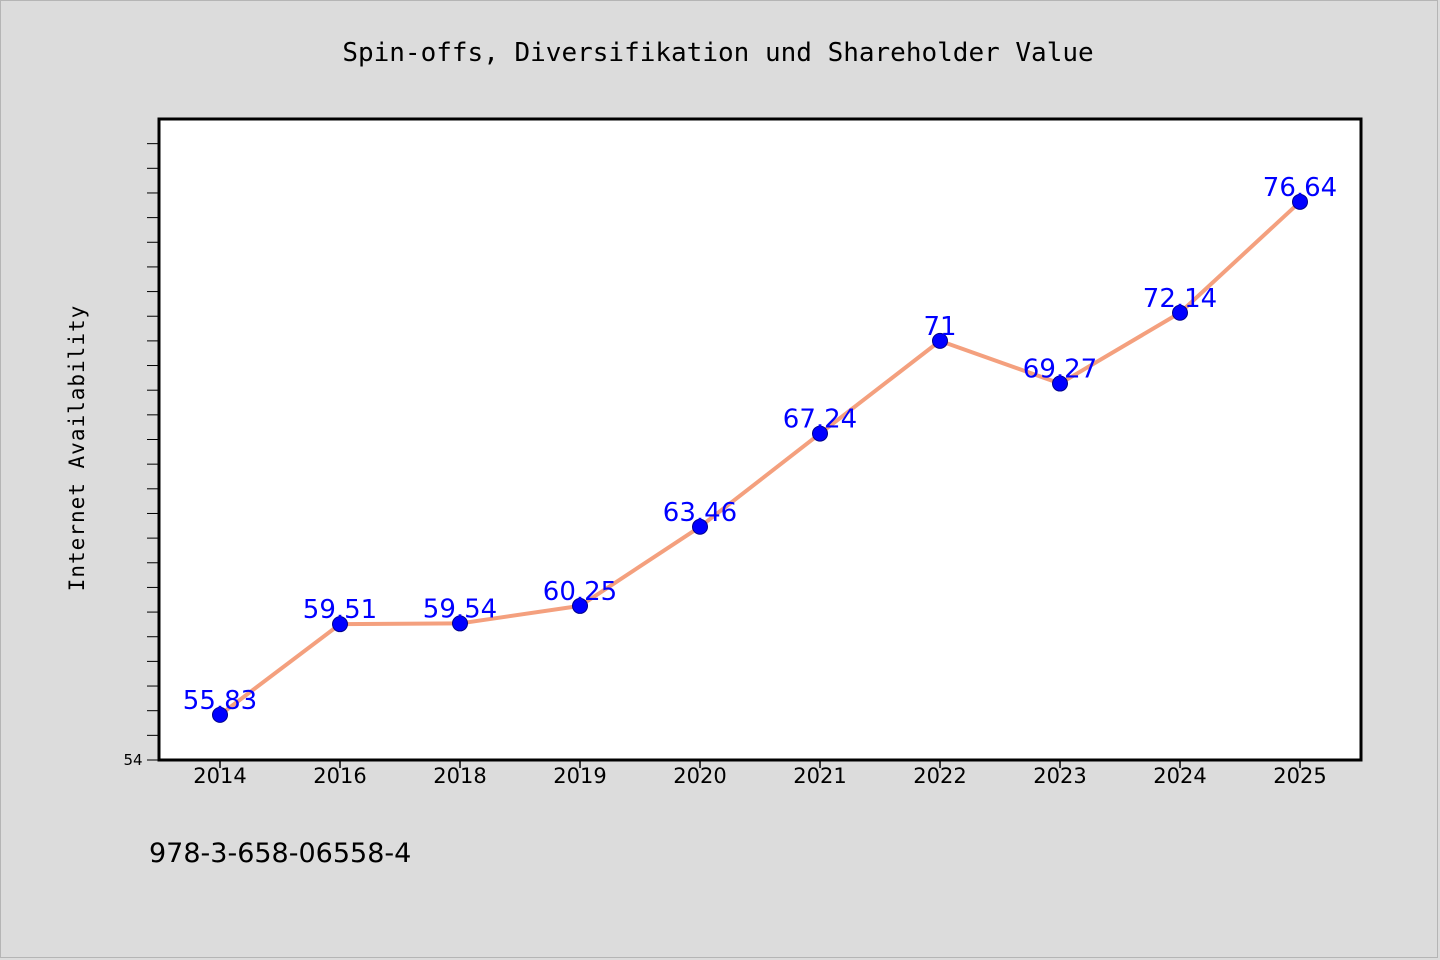 This screenshot has width=1440, height=960. What do you see at coordinates (700, 513) in the screenshot?
I see `data-label: 63.46` at bounding box center [700, 513].